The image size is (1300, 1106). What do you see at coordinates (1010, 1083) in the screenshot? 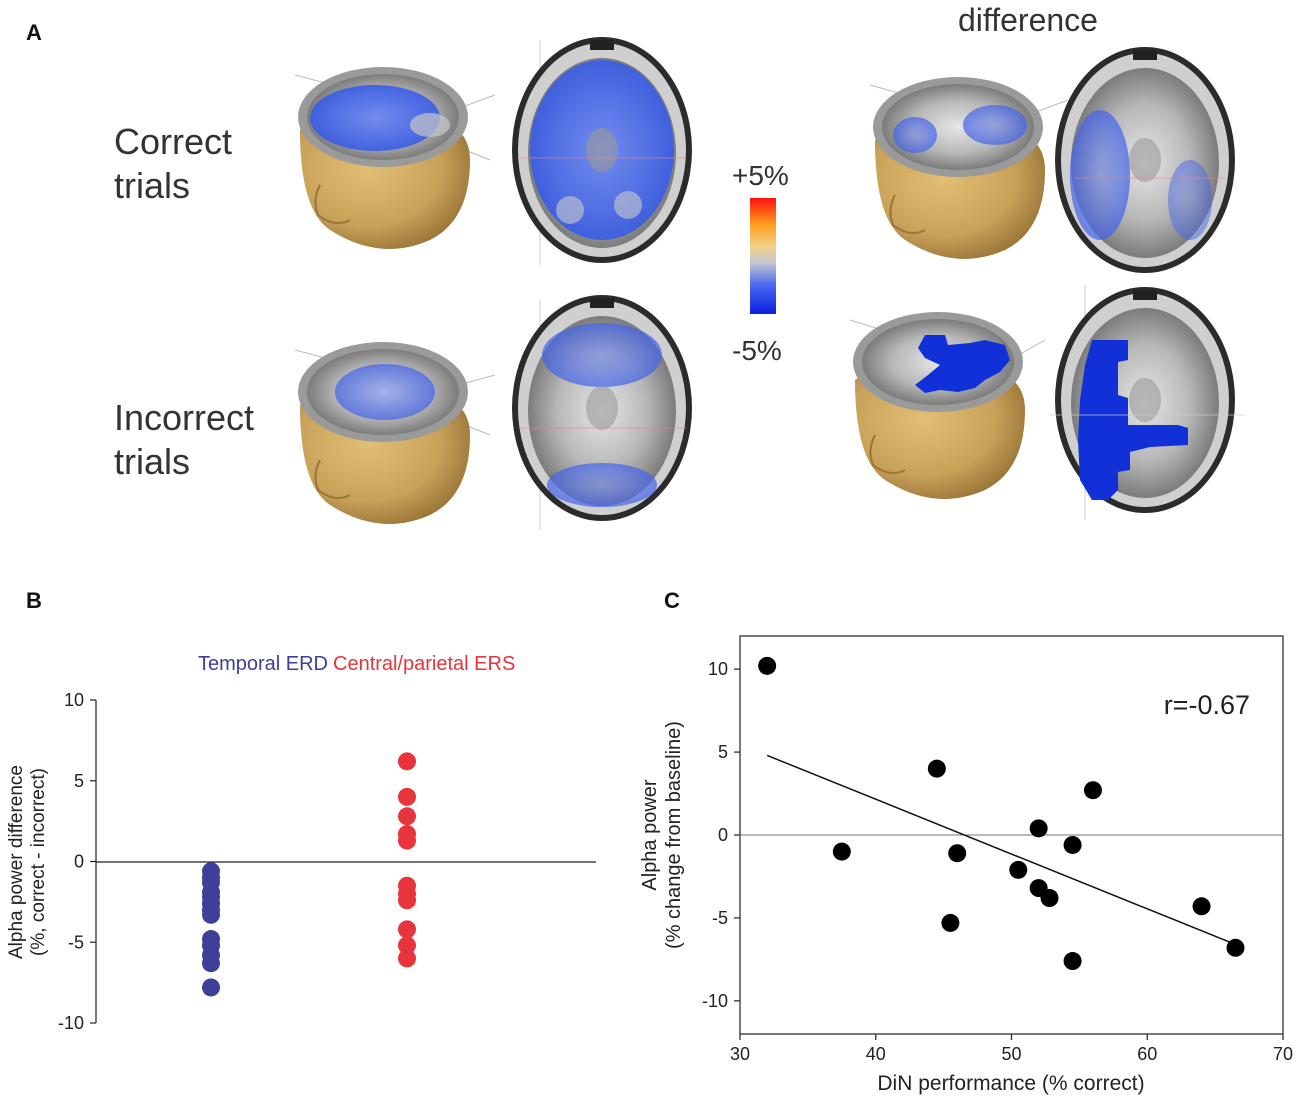
I see `x-axis-label: DiN performance (% correct)` at bounding box center [1010, 1083].